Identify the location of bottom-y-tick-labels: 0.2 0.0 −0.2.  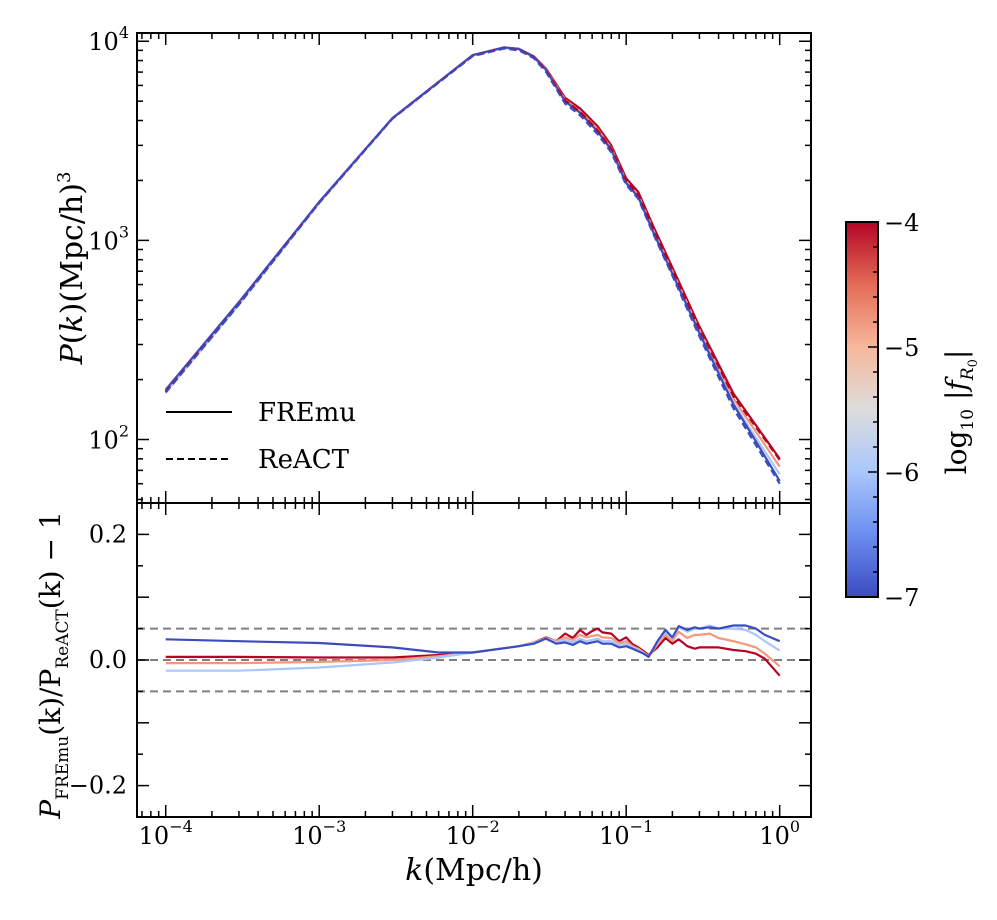
(98, 659).